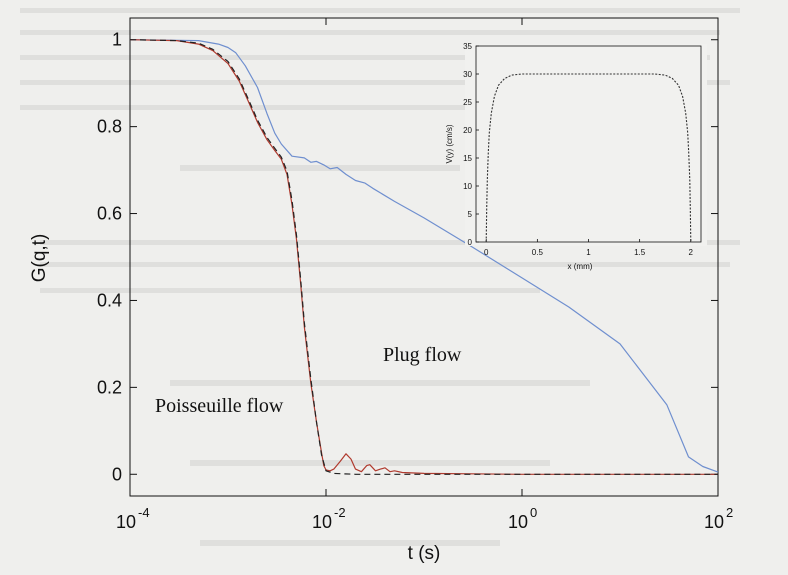 The height and width of the screenshot is (575, 788). What do you see at coordinates (538, 252) in the screenshot?
I see `inset-x-tick-label: 0.5` at bounding box center [538, 252].